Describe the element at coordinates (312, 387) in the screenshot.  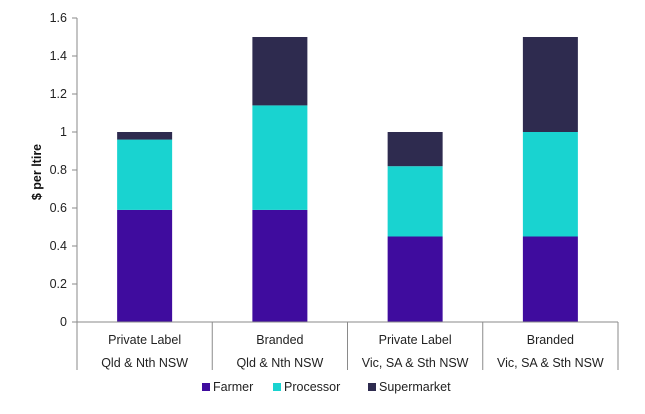
I see `legend-label-processor: Processor` at that location.